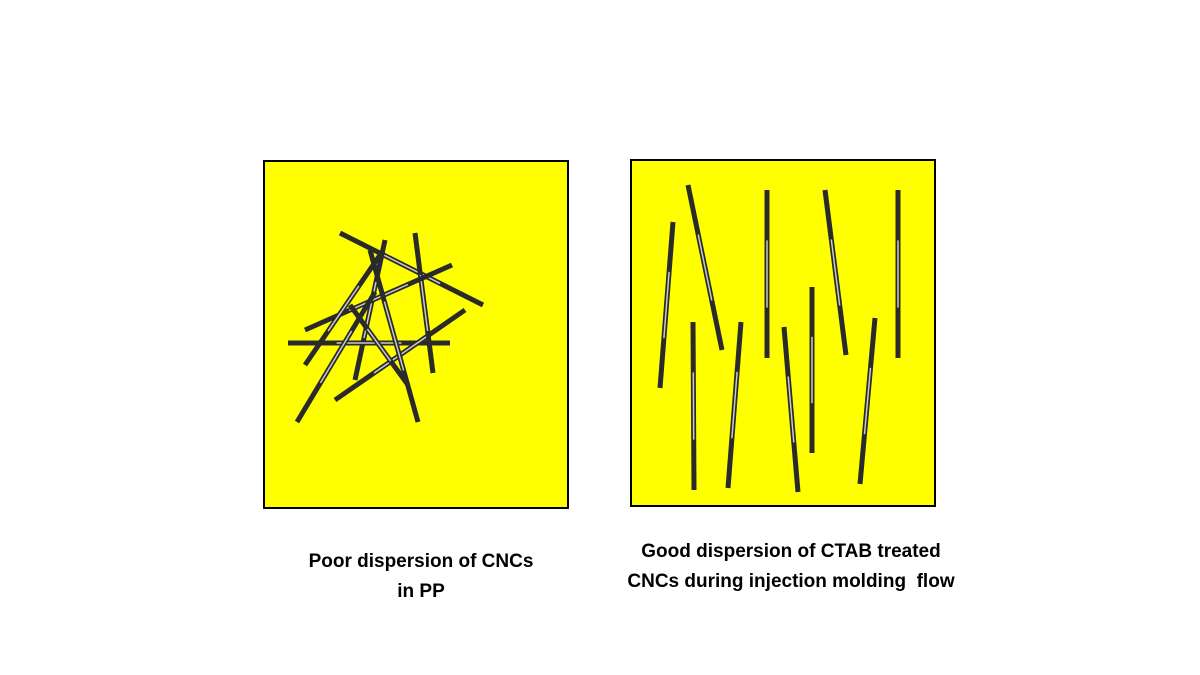 This screenshot has width=1200, height=675. Describe the element at coordinates (779, 338) in the screenshot. I see `rods-aligned` at that location.